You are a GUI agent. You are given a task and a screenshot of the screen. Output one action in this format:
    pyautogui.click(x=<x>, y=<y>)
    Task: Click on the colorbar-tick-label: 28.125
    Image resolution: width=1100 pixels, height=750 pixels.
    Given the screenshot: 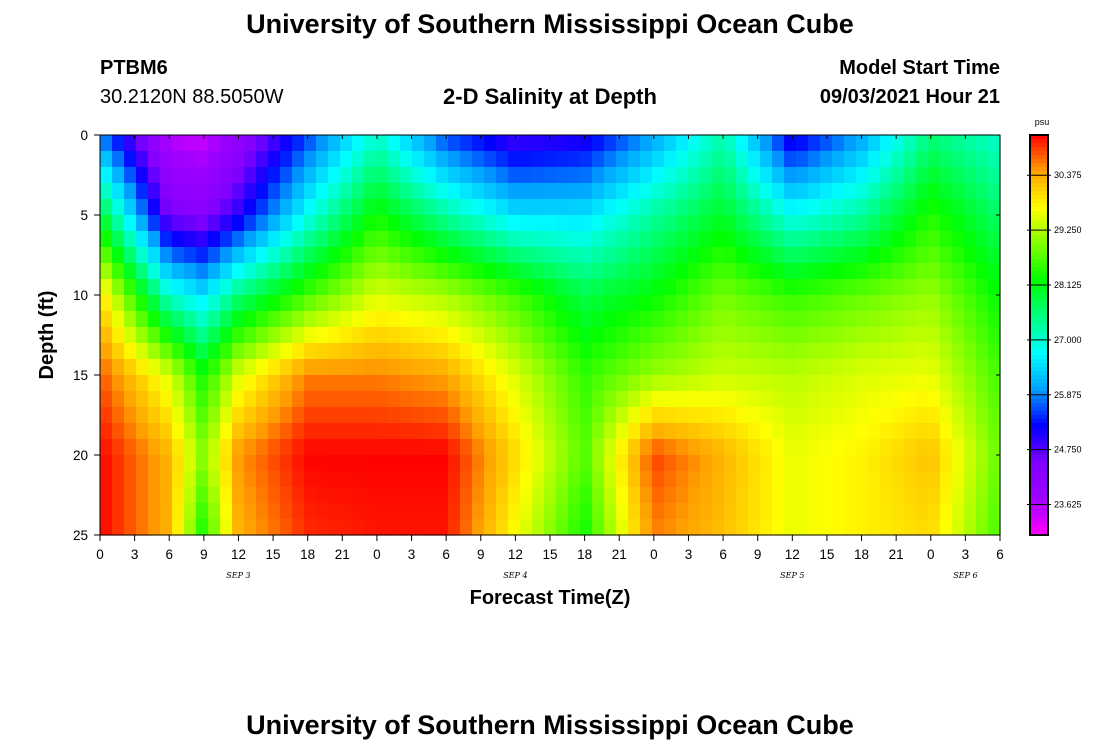 What is the action you would take?
    pyautogui.click(x=1068, y=285)
    